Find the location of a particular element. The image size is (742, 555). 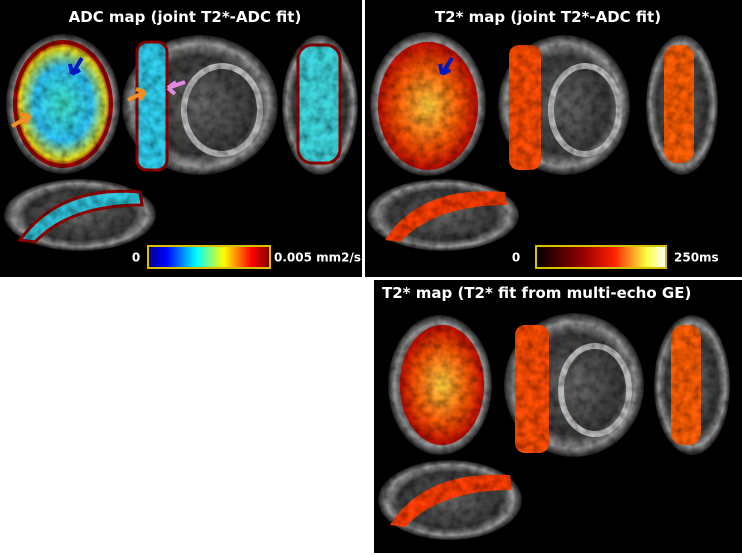

colorbar-max-label: 250ms is located at coordinates (696, 258).